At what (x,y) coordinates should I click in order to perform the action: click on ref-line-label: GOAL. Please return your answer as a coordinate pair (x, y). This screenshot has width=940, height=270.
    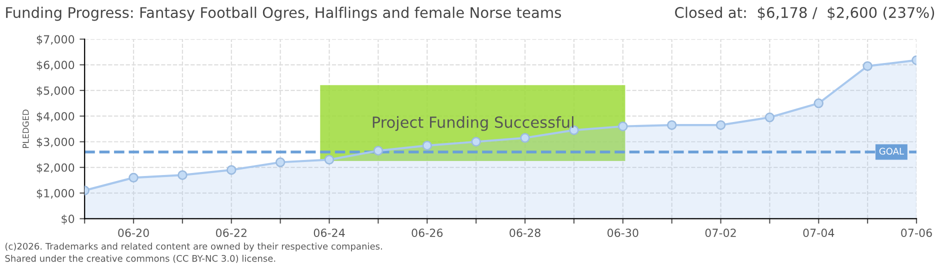
    Looking at the image, I should click on (891, 151).